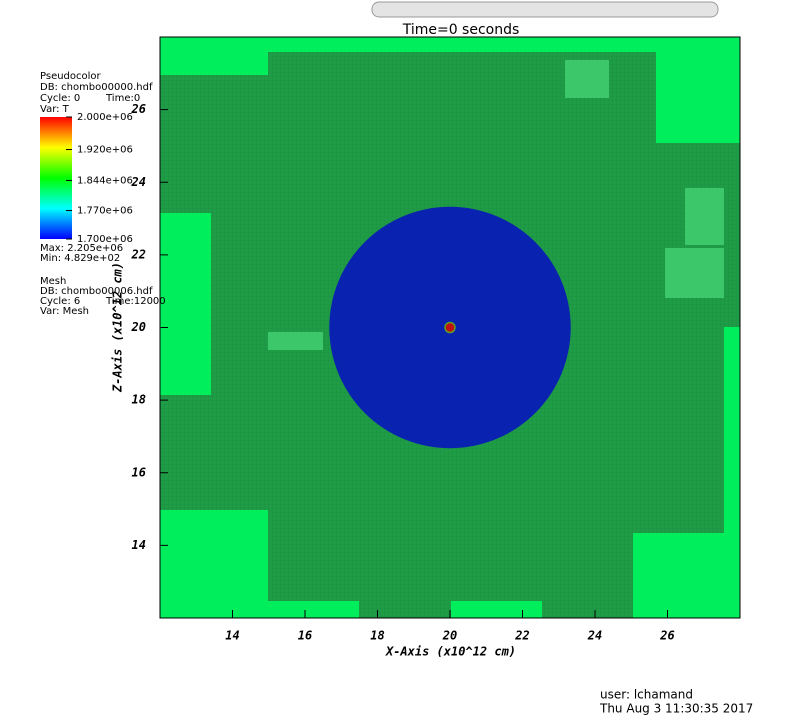 The width and height of the screenshot is (800, 728). I want to click on x-tick-label: 16, so click(305, 636).